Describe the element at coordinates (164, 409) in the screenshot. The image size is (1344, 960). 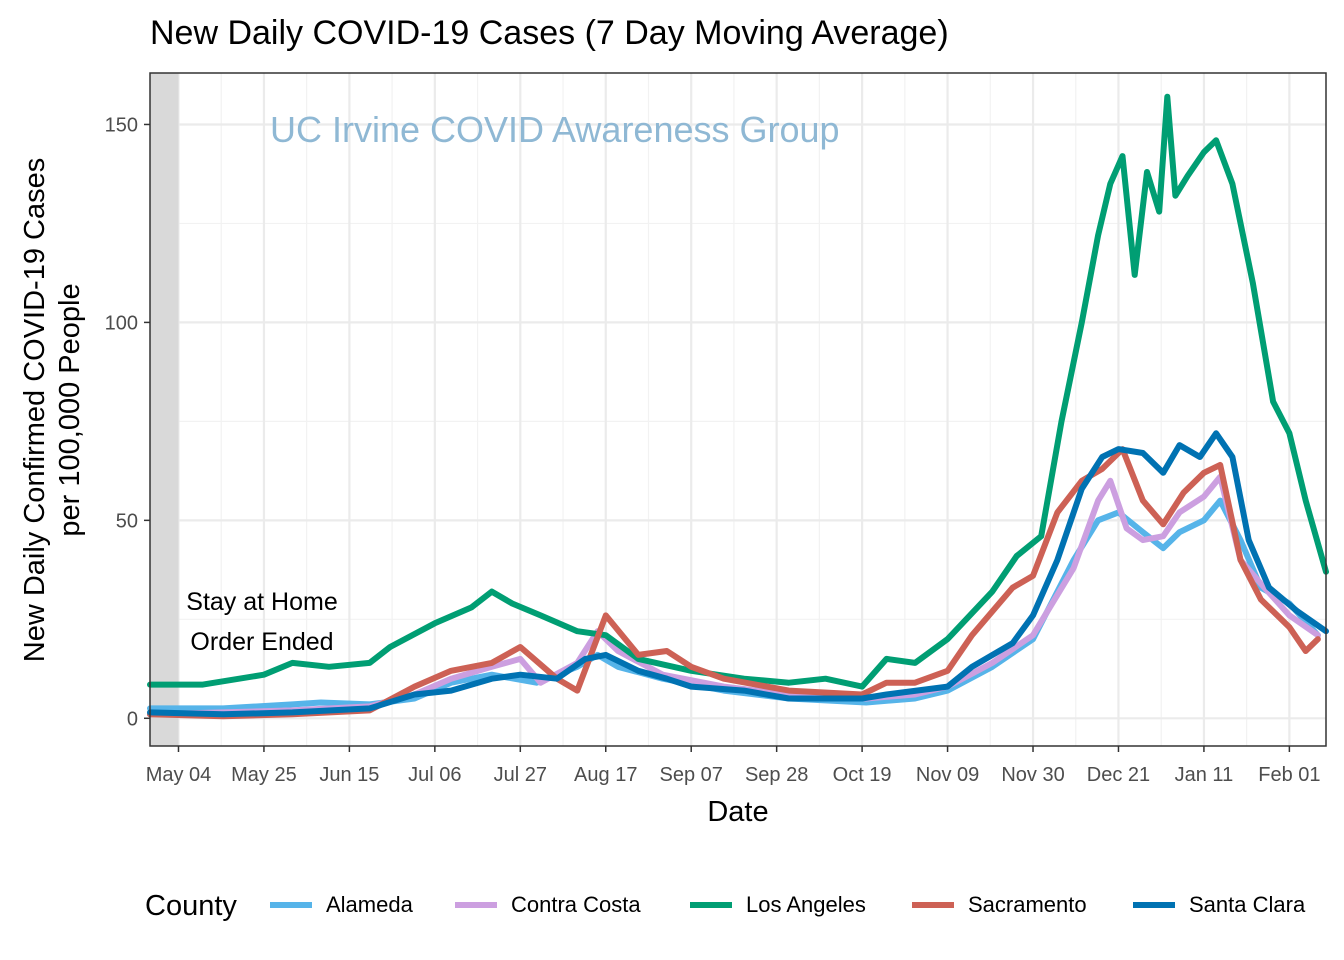
I see `stay-at-home-shaded-region` at that location.